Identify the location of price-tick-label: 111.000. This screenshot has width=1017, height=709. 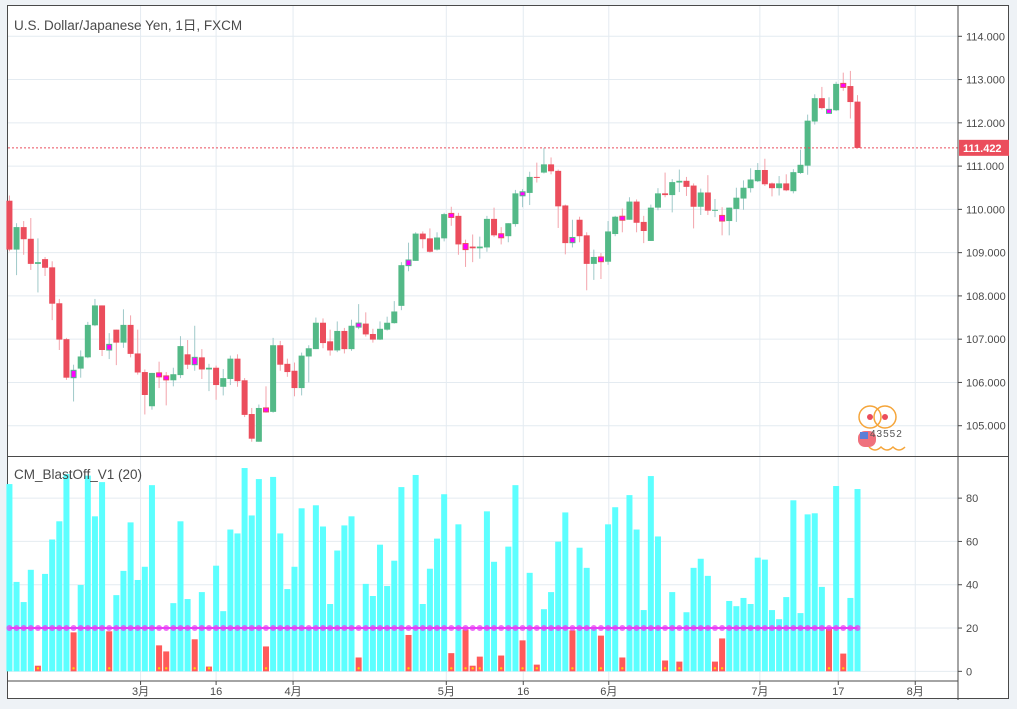
(985, 167).